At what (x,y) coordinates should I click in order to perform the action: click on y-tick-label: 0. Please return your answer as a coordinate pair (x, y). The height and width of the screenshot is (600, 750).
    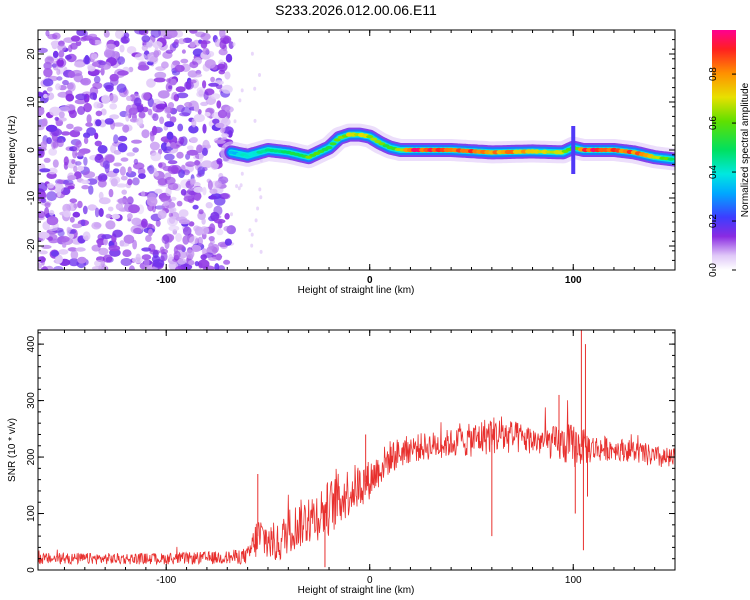
    Looking at the image, I should click on (31, 150).